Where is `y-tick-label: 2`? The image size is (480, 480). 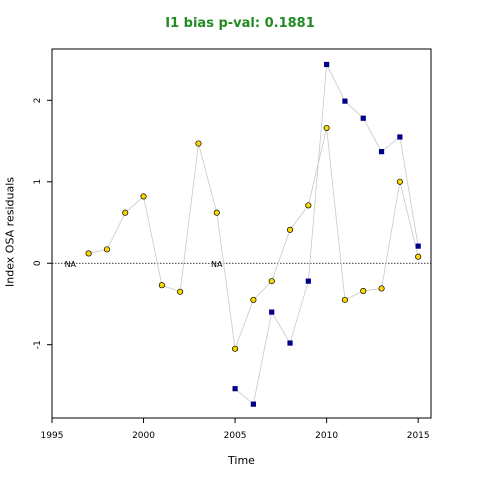 y-tick-label: 2 is located at coordinates (38, 100).